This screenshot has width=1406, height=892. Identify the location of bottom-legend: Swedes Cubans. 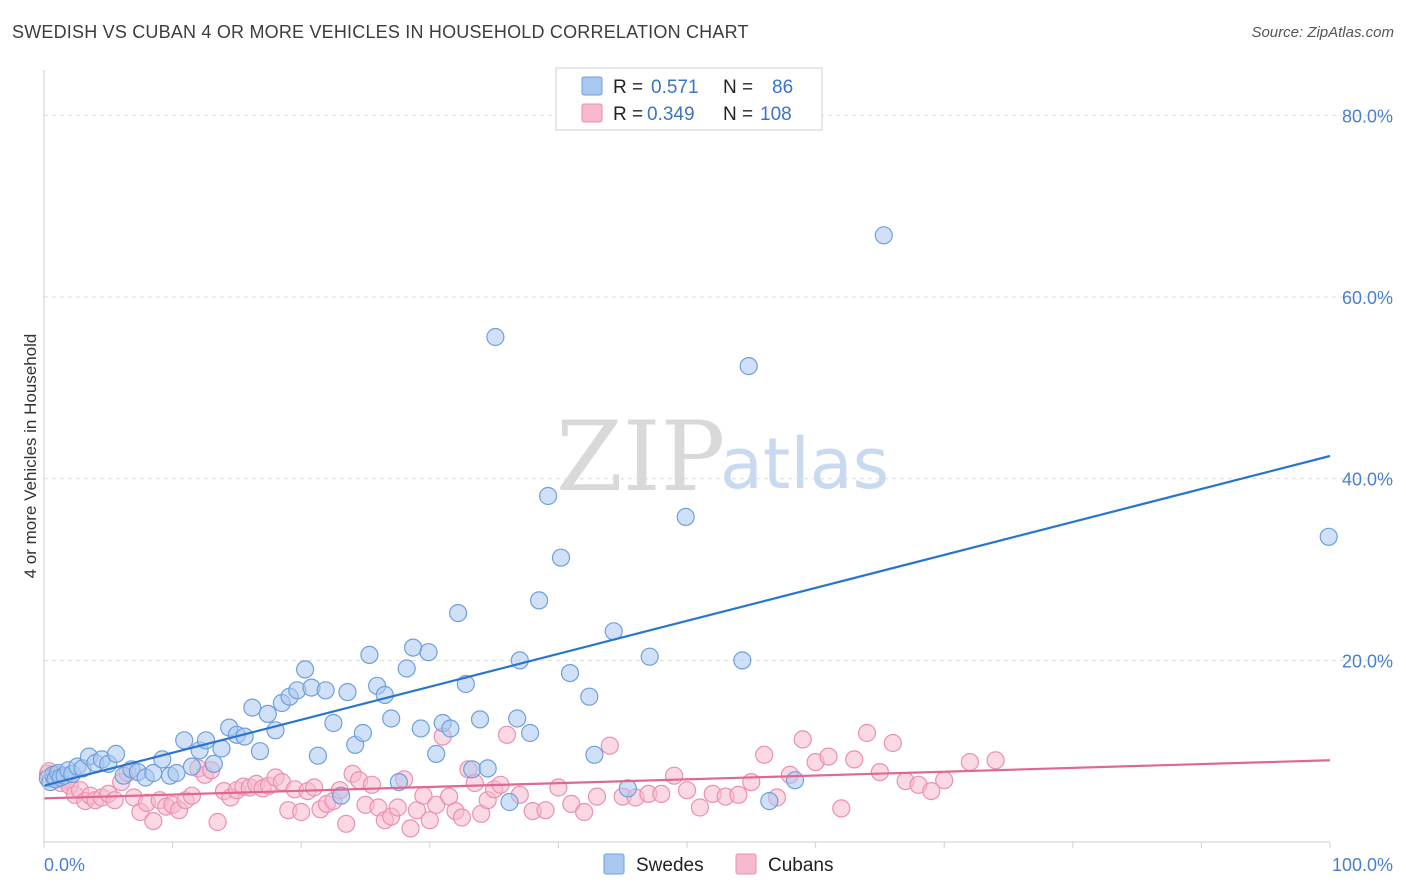
(718, 864).